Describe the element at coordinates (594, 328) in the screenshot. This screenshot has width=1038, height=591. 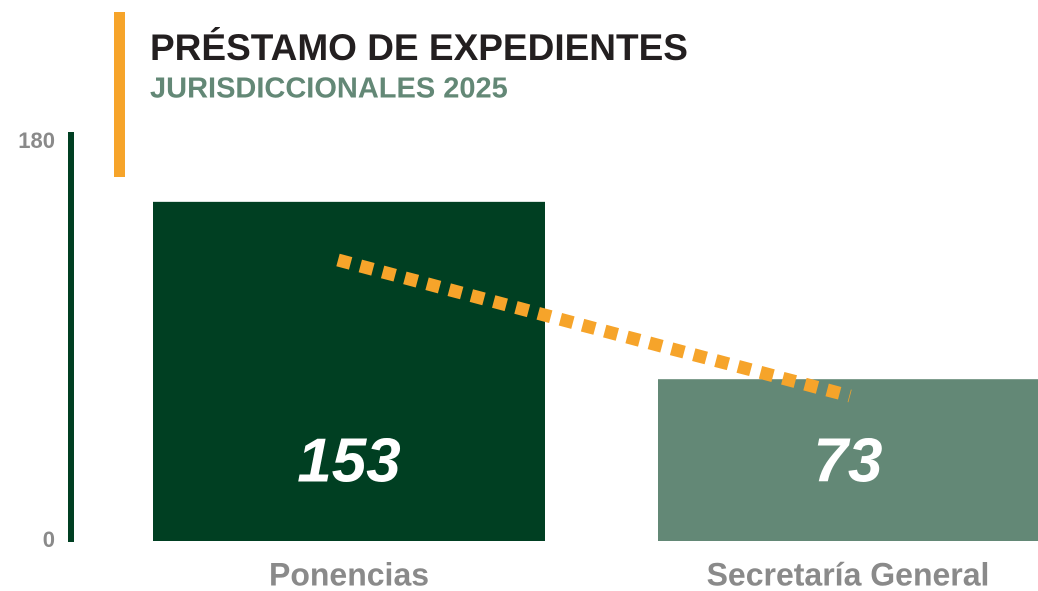
I see `trend-line` at that location.